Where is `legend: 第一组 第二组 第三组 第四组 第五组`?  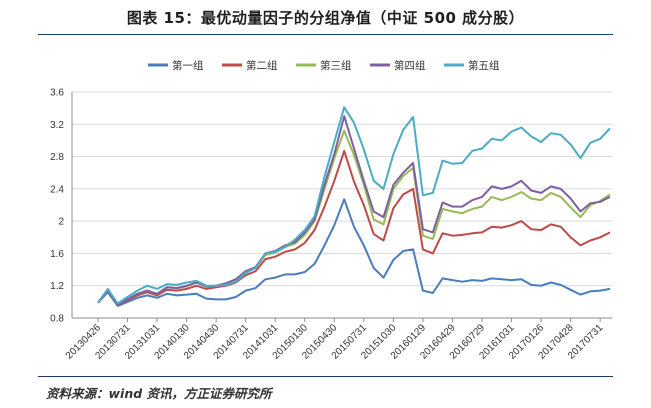
legend: 第一组 第二组 第三组 第四组 第五组 is located at coordinates (324, 65).